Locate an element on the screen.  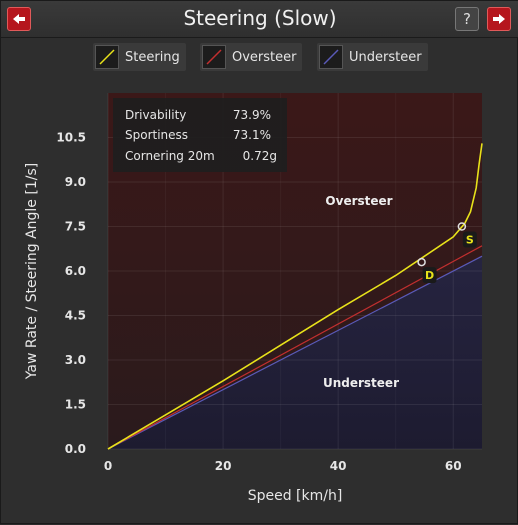
understeer-region-label: Understeer is located at coordinates (361, 383).